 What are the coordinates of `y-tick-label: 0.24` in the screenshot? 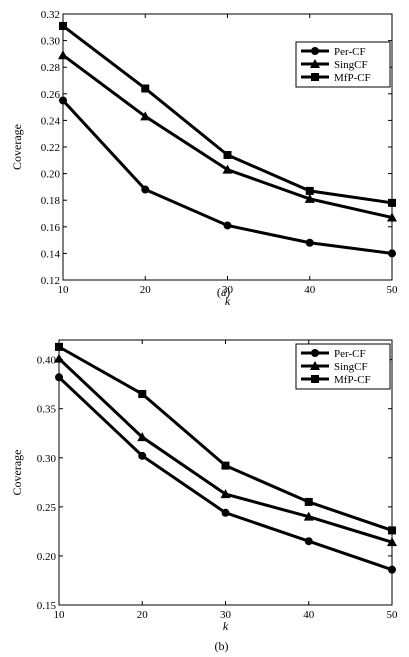 It's located at (51, 121).